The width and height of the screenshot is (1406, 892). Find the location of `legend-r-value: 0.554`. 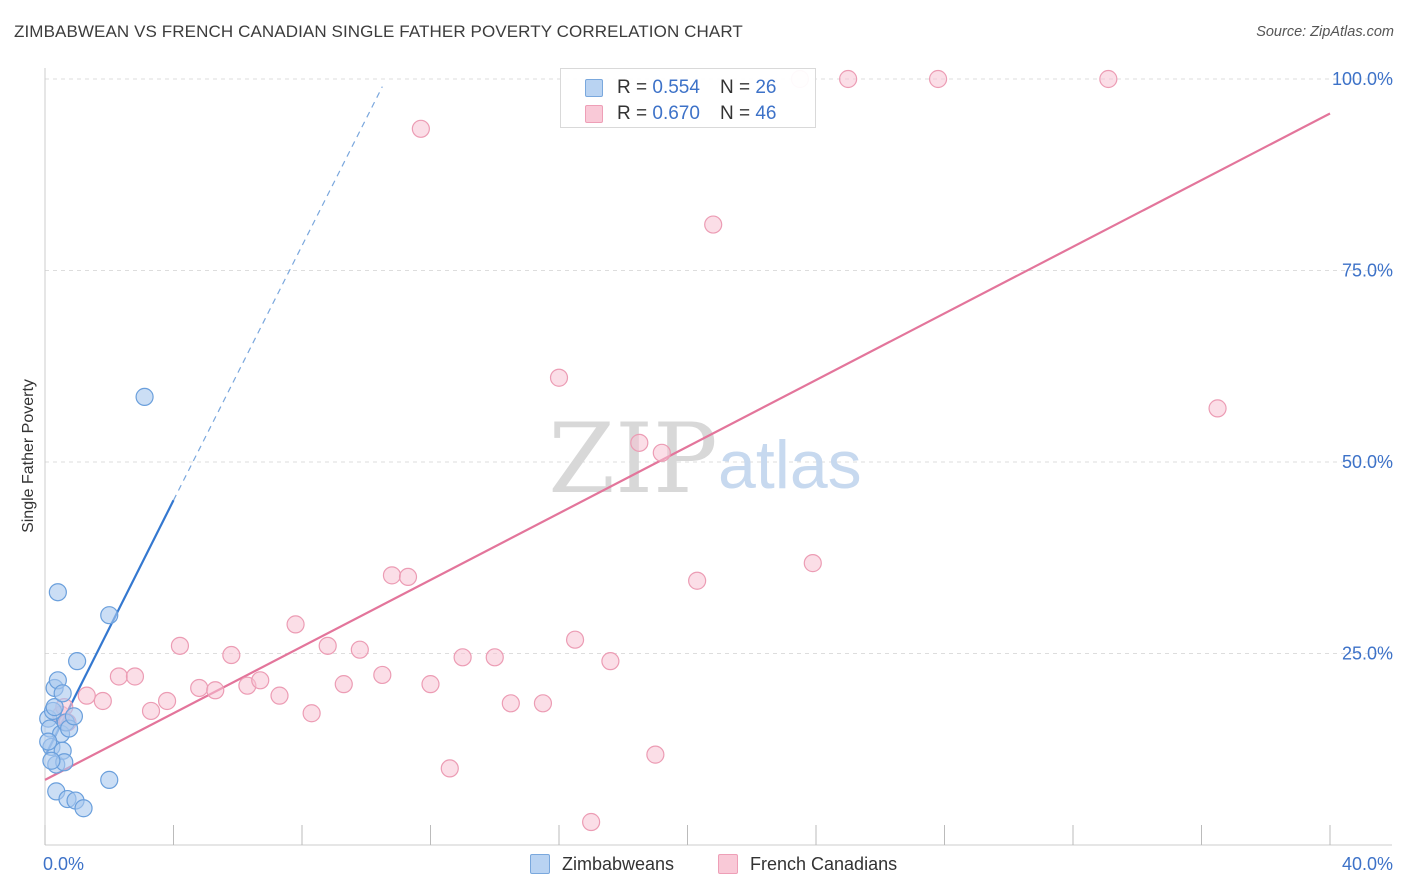

legend-r-value: 0.554 is located at coordinates (676, 87).